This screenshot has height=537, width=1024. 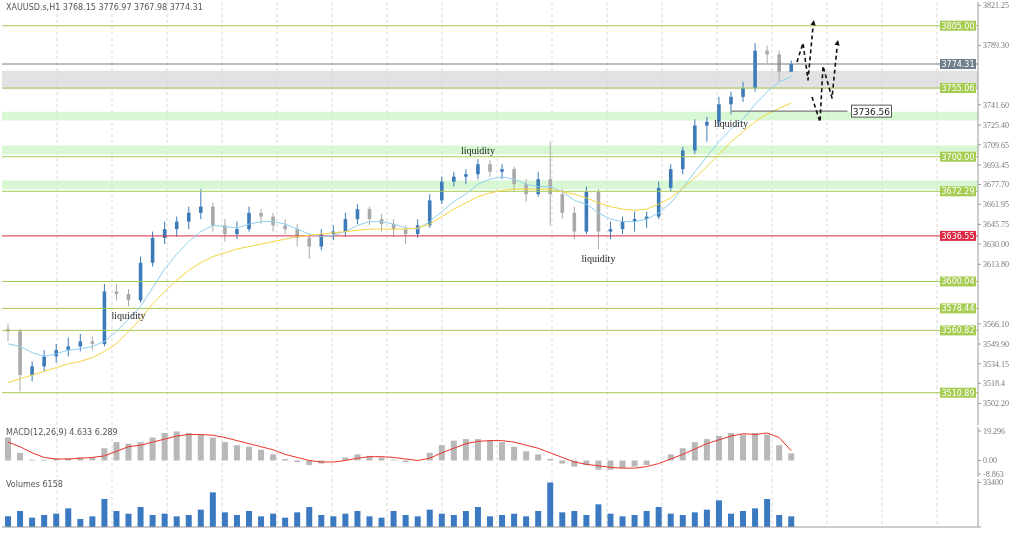 What do you see at coordinates (34, 484) in the screenshot?
I see `chart-title: Volumes 6158` at bounding box center [34, 484].